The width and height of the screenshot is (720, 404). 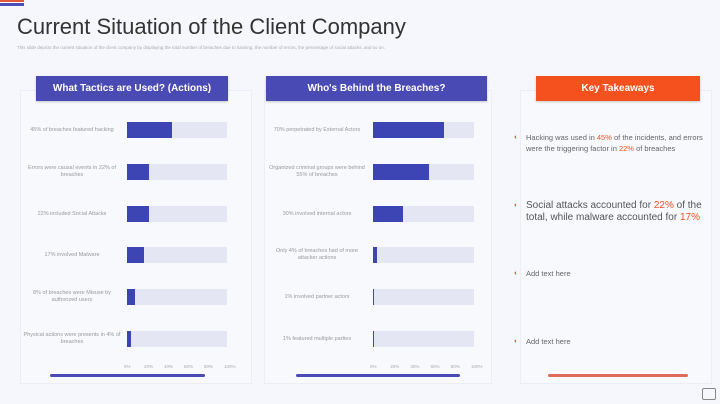 I want to click on tactics-header: What Tactics are Used? (Actions), so click(x=132, y=88).